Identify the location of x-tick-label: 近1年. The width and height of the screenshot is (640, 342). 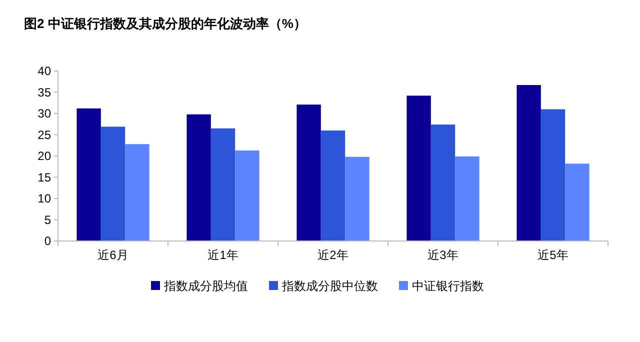
(223, 255).